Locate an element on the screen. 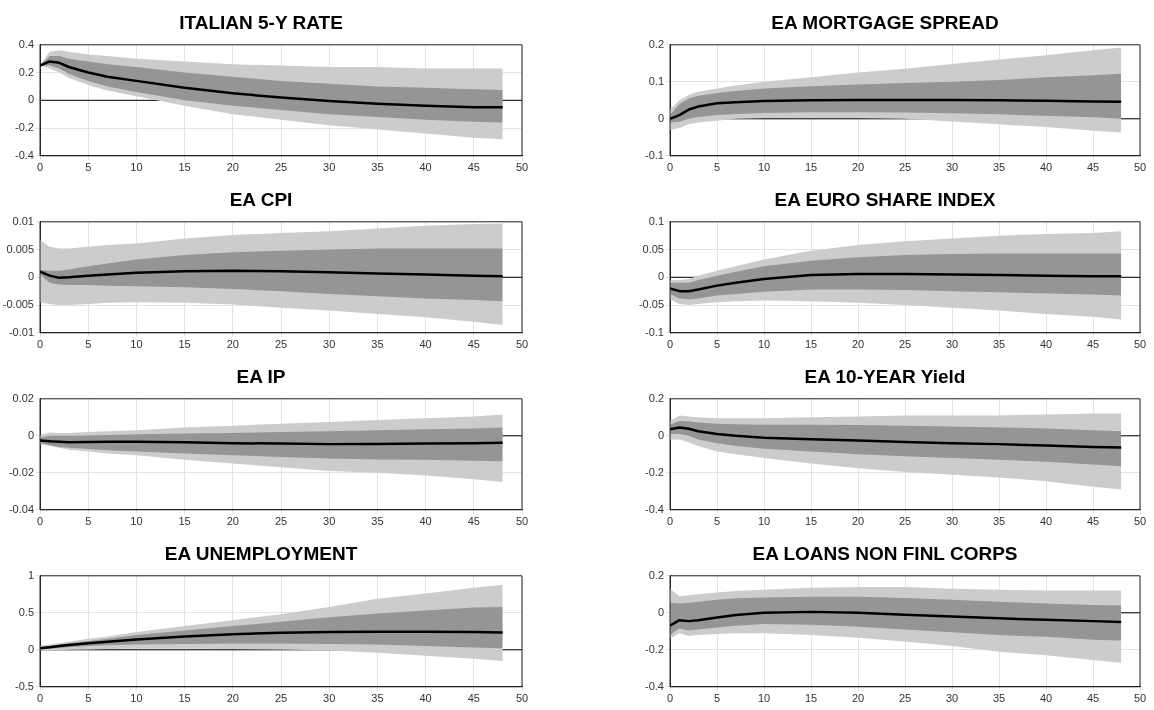 This screenshot has width=1154, height=710. chart-title: EA UNEMPLOYMENT is located at coordinates (261, 553).